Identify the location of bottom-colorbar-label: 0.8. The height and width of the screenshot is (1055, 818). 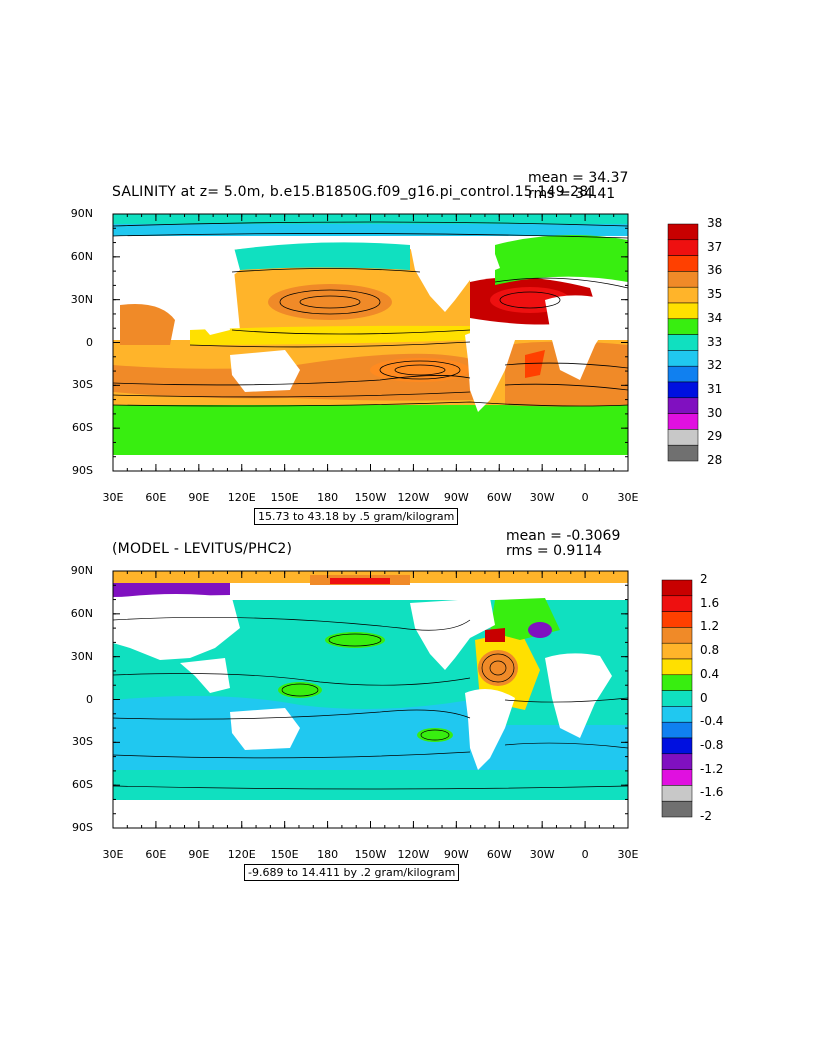
(710, 650).